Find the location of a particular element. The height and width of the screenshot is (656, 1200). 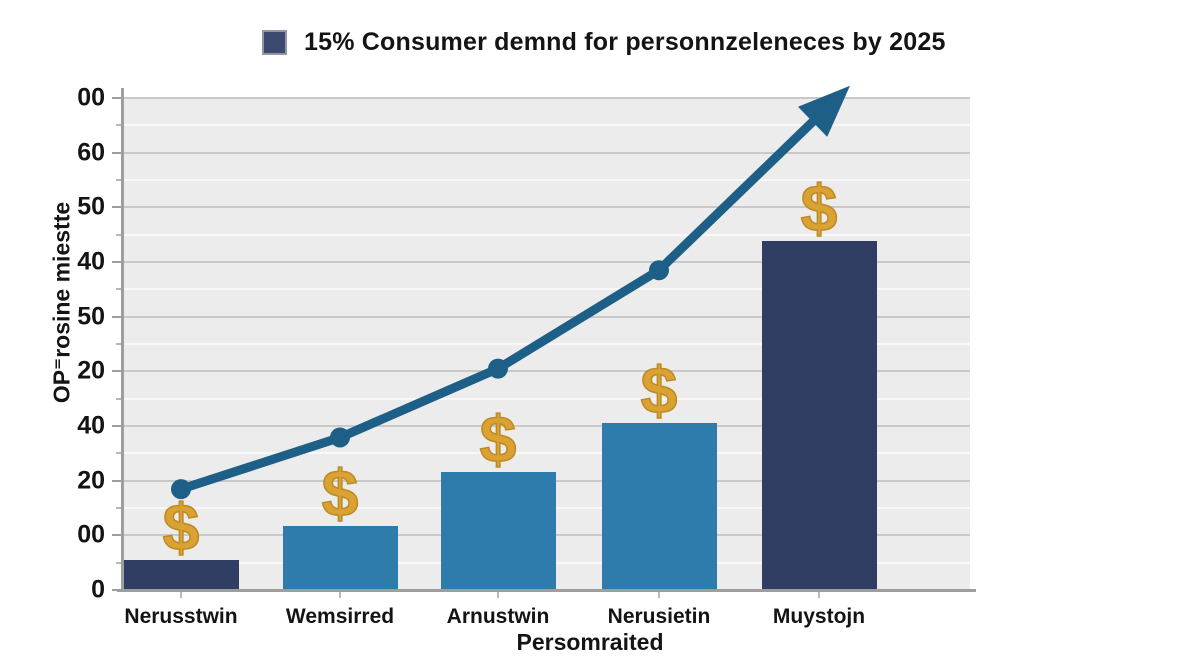

x-tick-label: Arnustwin is located at coordinates (498, 616).